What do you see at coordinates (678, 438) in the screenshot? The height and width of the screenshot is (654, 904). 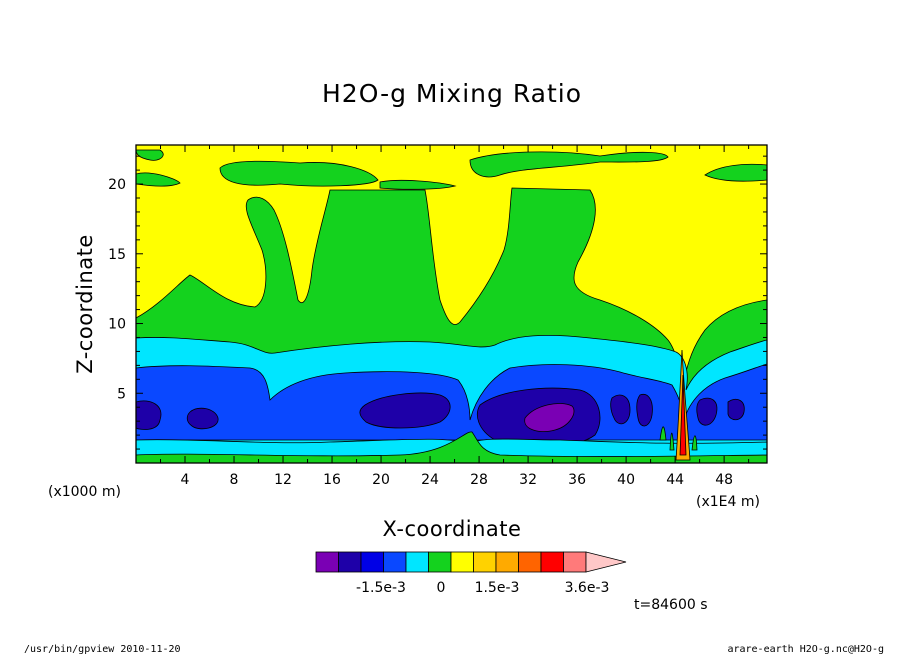 I see `region-spike-streaks` at bounding box center [678, 438].